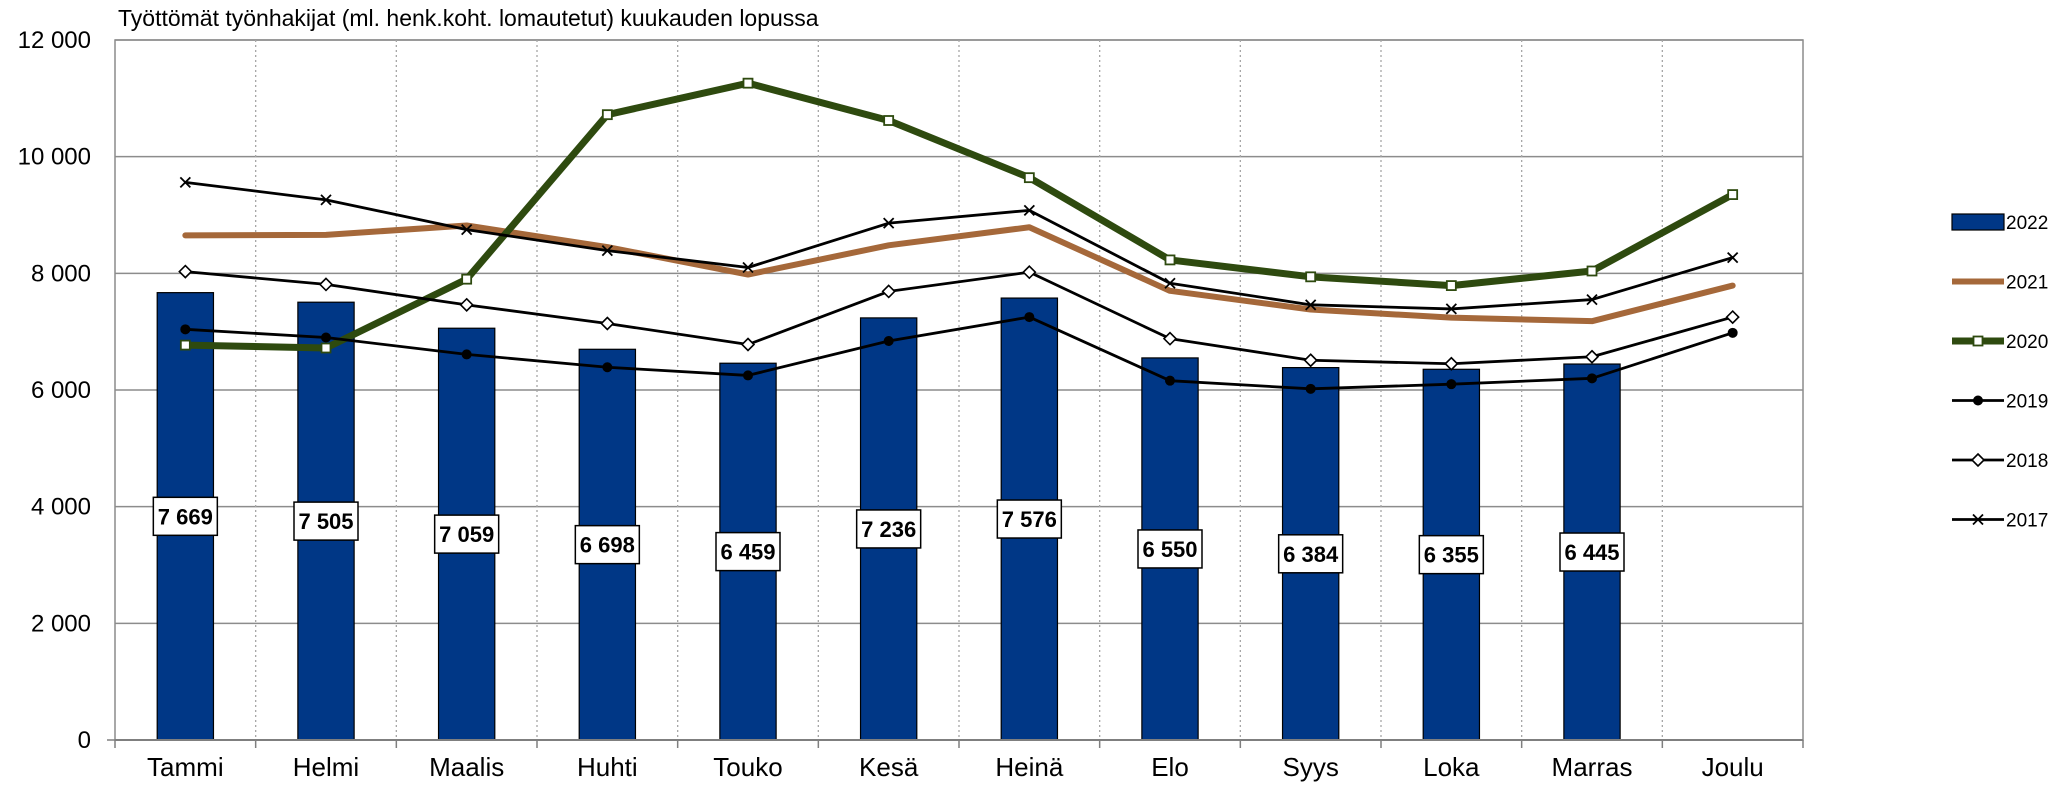  What do you see at coordinates (1592, 767) in the screenshot?
I see `x-tick-label: Marras` at bounding box center [1592, 767].